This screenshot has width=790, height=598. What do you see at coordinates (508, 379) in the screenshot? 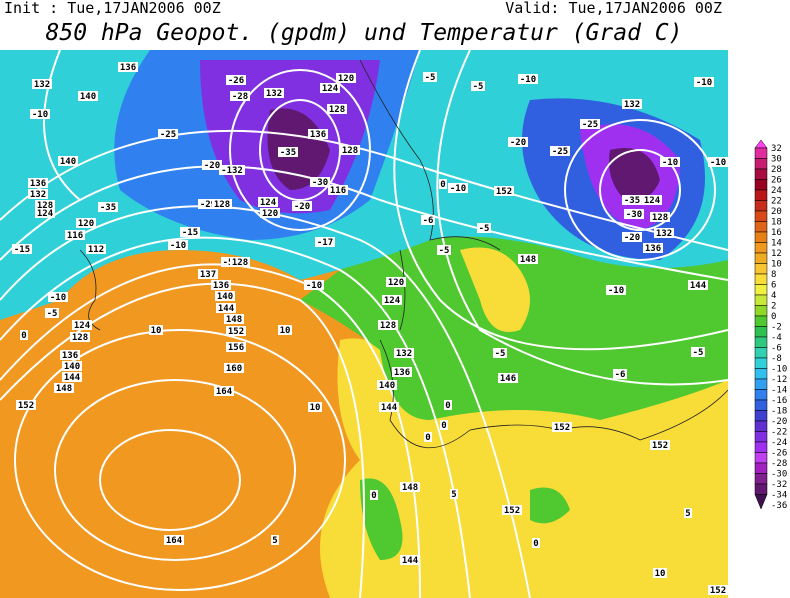
I see `contour-label: 146` at bounding box center [508, 379].